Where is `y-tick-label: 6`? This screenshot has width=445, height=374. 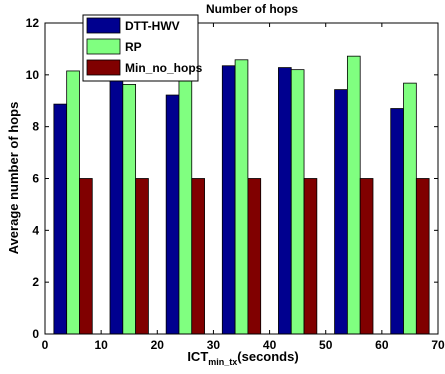
y-tick-label: 6 is located at coordinates (35, 179).